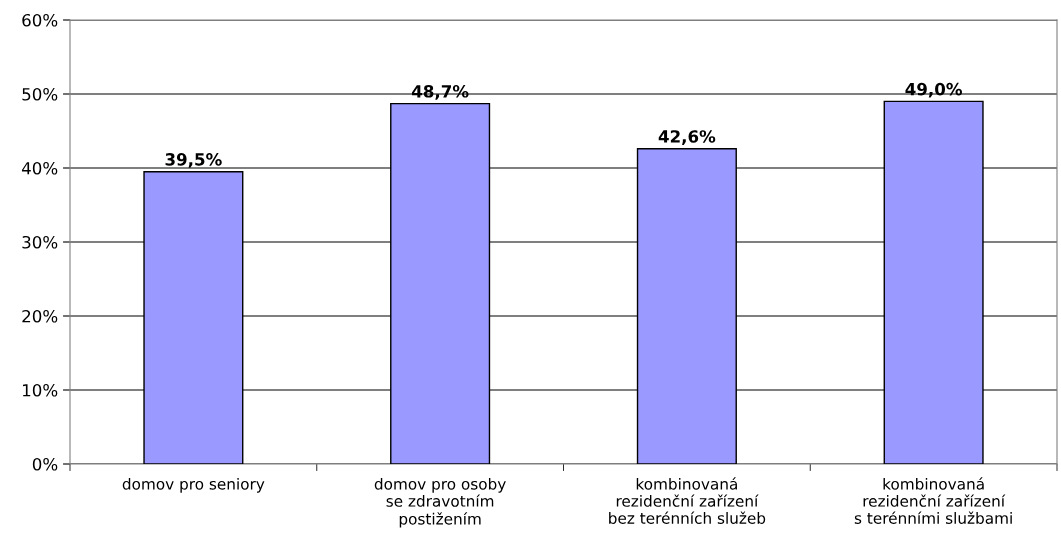 The width and height of the screenshot is (1061, 554). Describe the element at coordinates (40, 316) in the screenshot. I see `y-tick-label: 20%` at that location.